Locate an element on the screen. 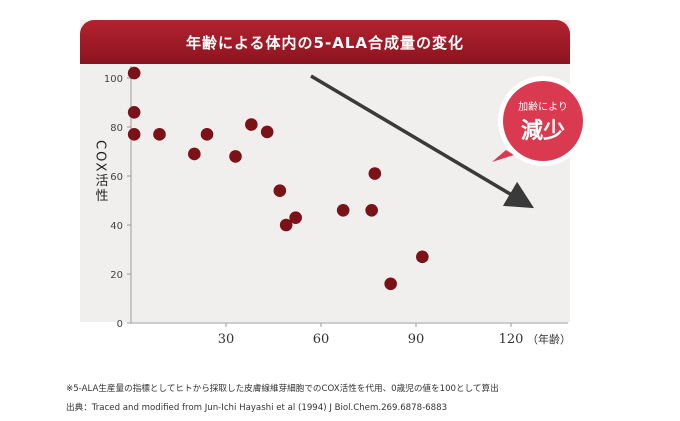 Image resolution: width=680 pixels, height=421 pixels. badge-tail is located at coordinates (503, 156).